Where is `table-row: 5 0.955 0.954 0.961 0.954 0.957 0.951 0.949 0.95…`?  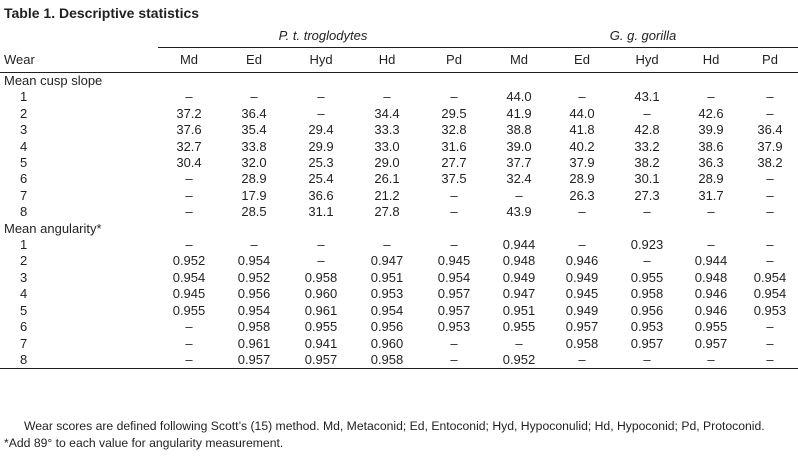
table-row: 5 0.955 0.954 0.961 0.954 0.957 0.951 0.949 0.95… is located at coordinates (399, 311).